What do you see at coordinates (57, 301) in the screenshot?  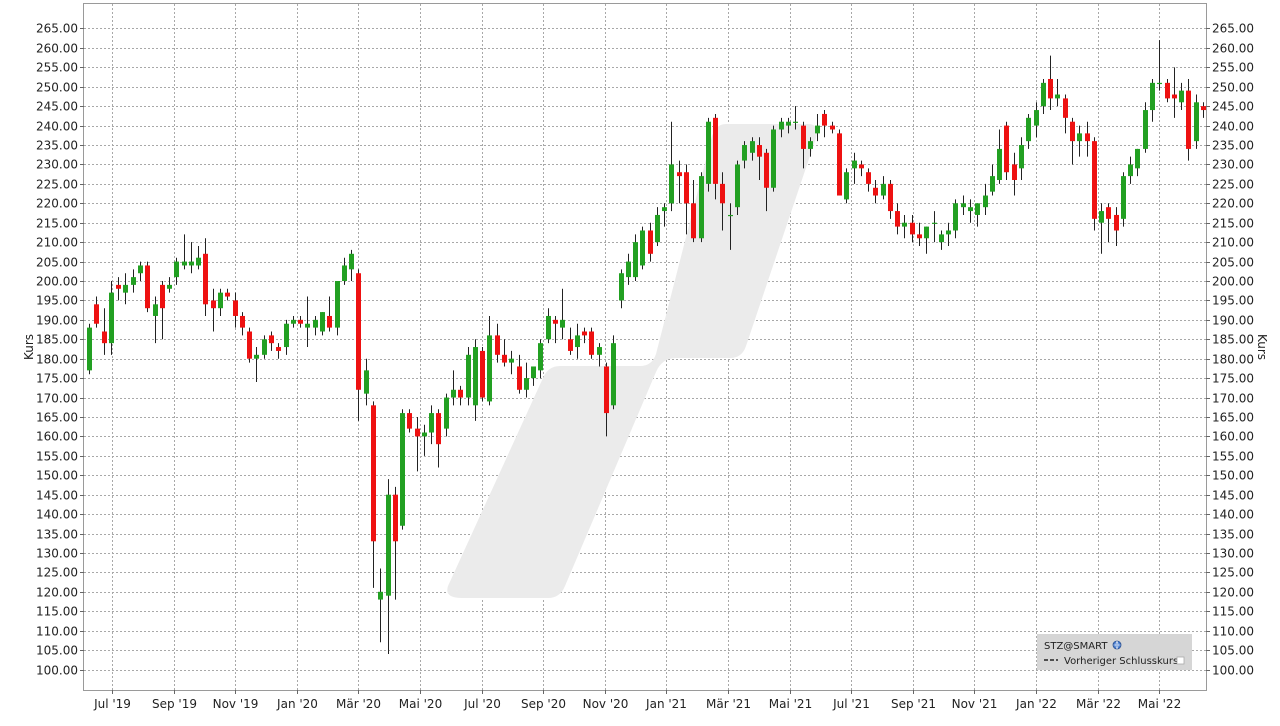 I see `y-tick-label-left: 195.00` at bounding box center [57, 301].